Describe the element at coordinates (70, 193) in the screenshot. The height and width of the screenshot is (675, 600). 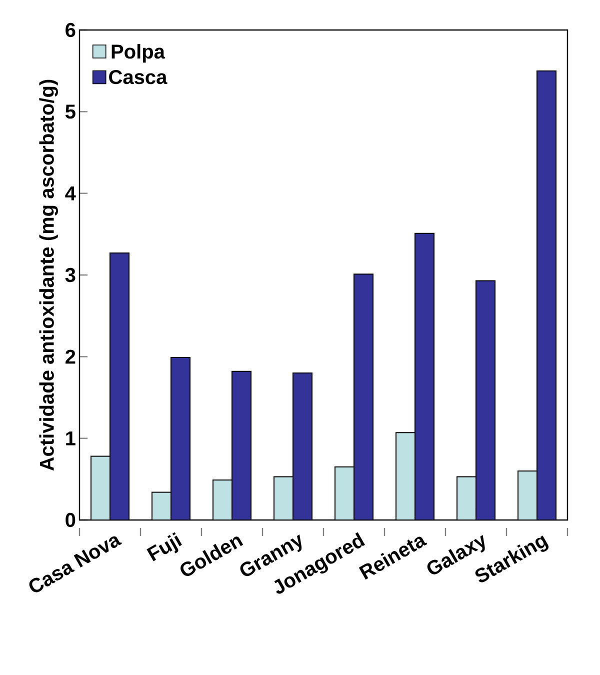
I see `y-tick-label: 4` at that location.